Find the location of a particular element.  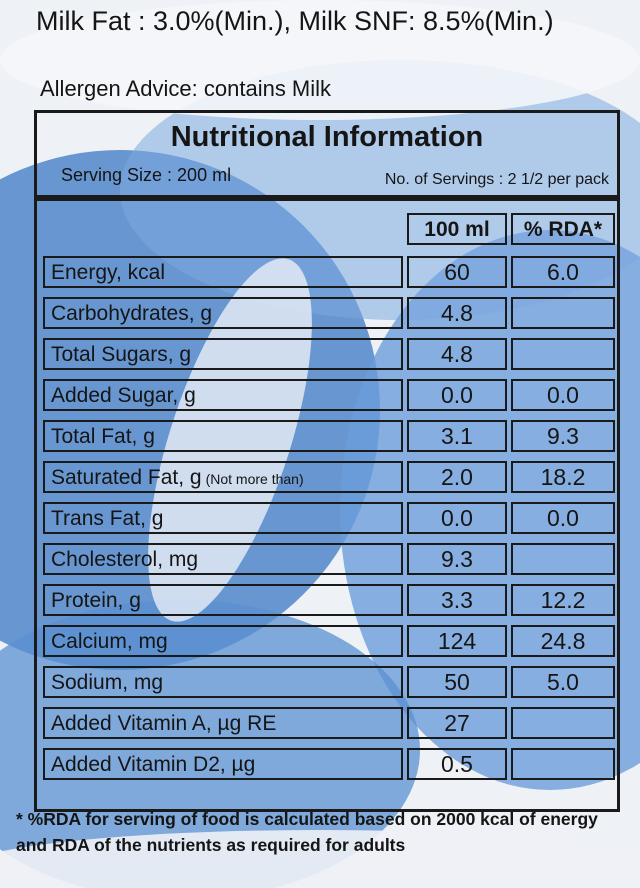

header-blank is located at coordinates (223, 229).